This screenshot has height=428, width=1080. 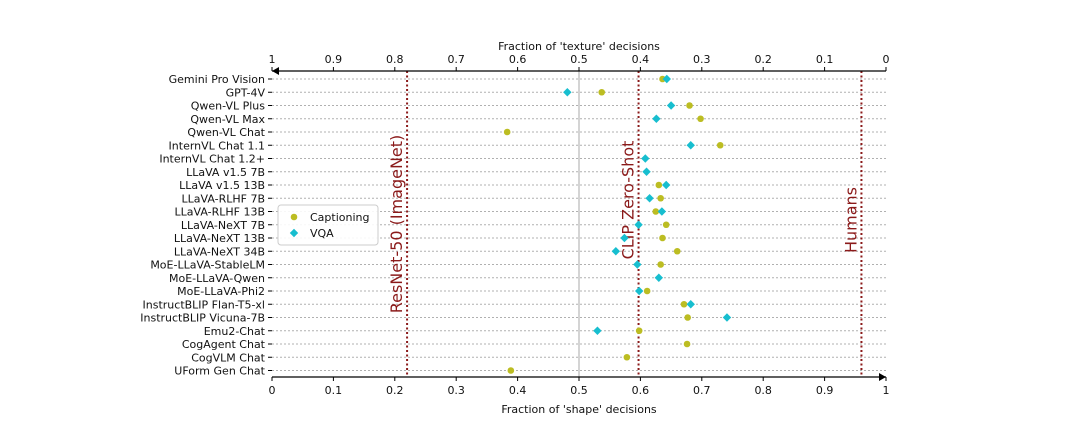 What do you see at coordinates (886, 59) in the screenshot?
I see `top-tick-label: 0` at bounding box center [886, 59].